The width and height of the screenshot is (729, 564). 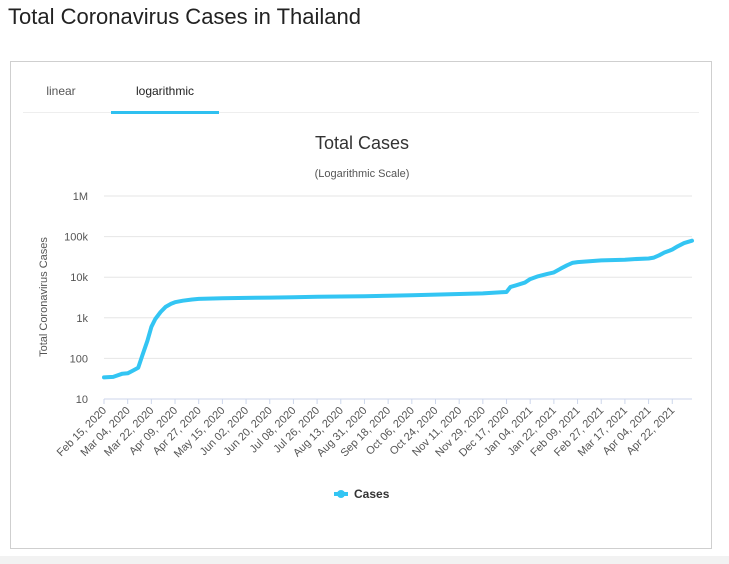 I want to click on chart-title: Total Cases, so click(x=362, y=143).